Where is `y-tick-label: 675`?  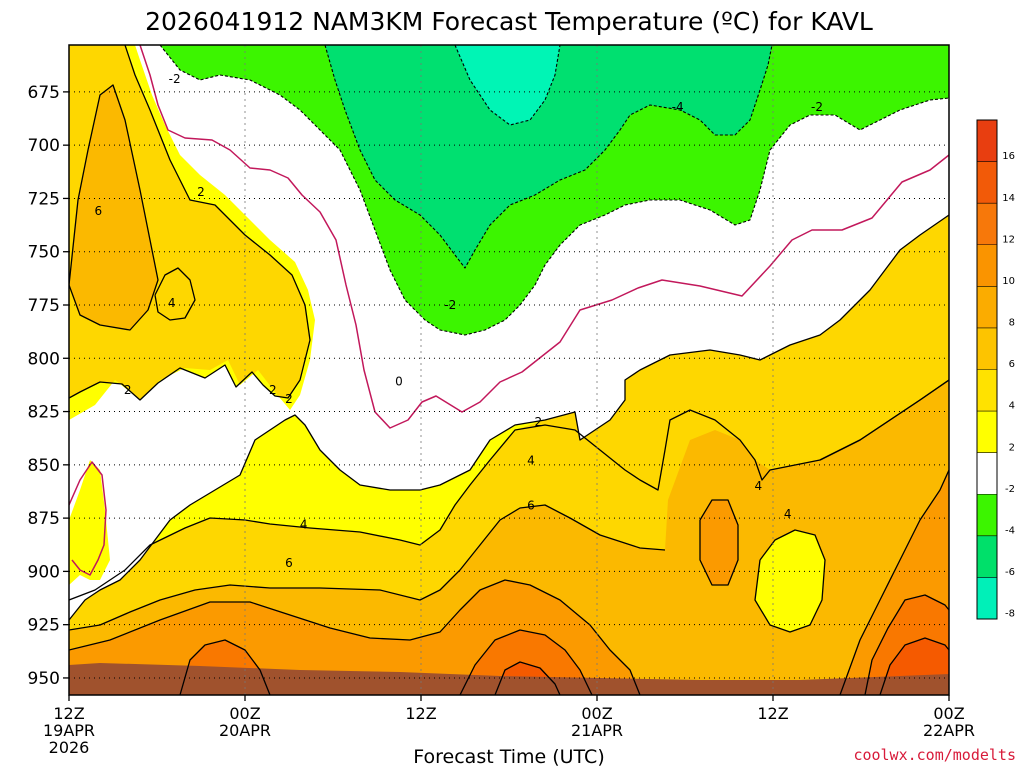 y-tick-label: 675 is located at coordinates (44, 93).